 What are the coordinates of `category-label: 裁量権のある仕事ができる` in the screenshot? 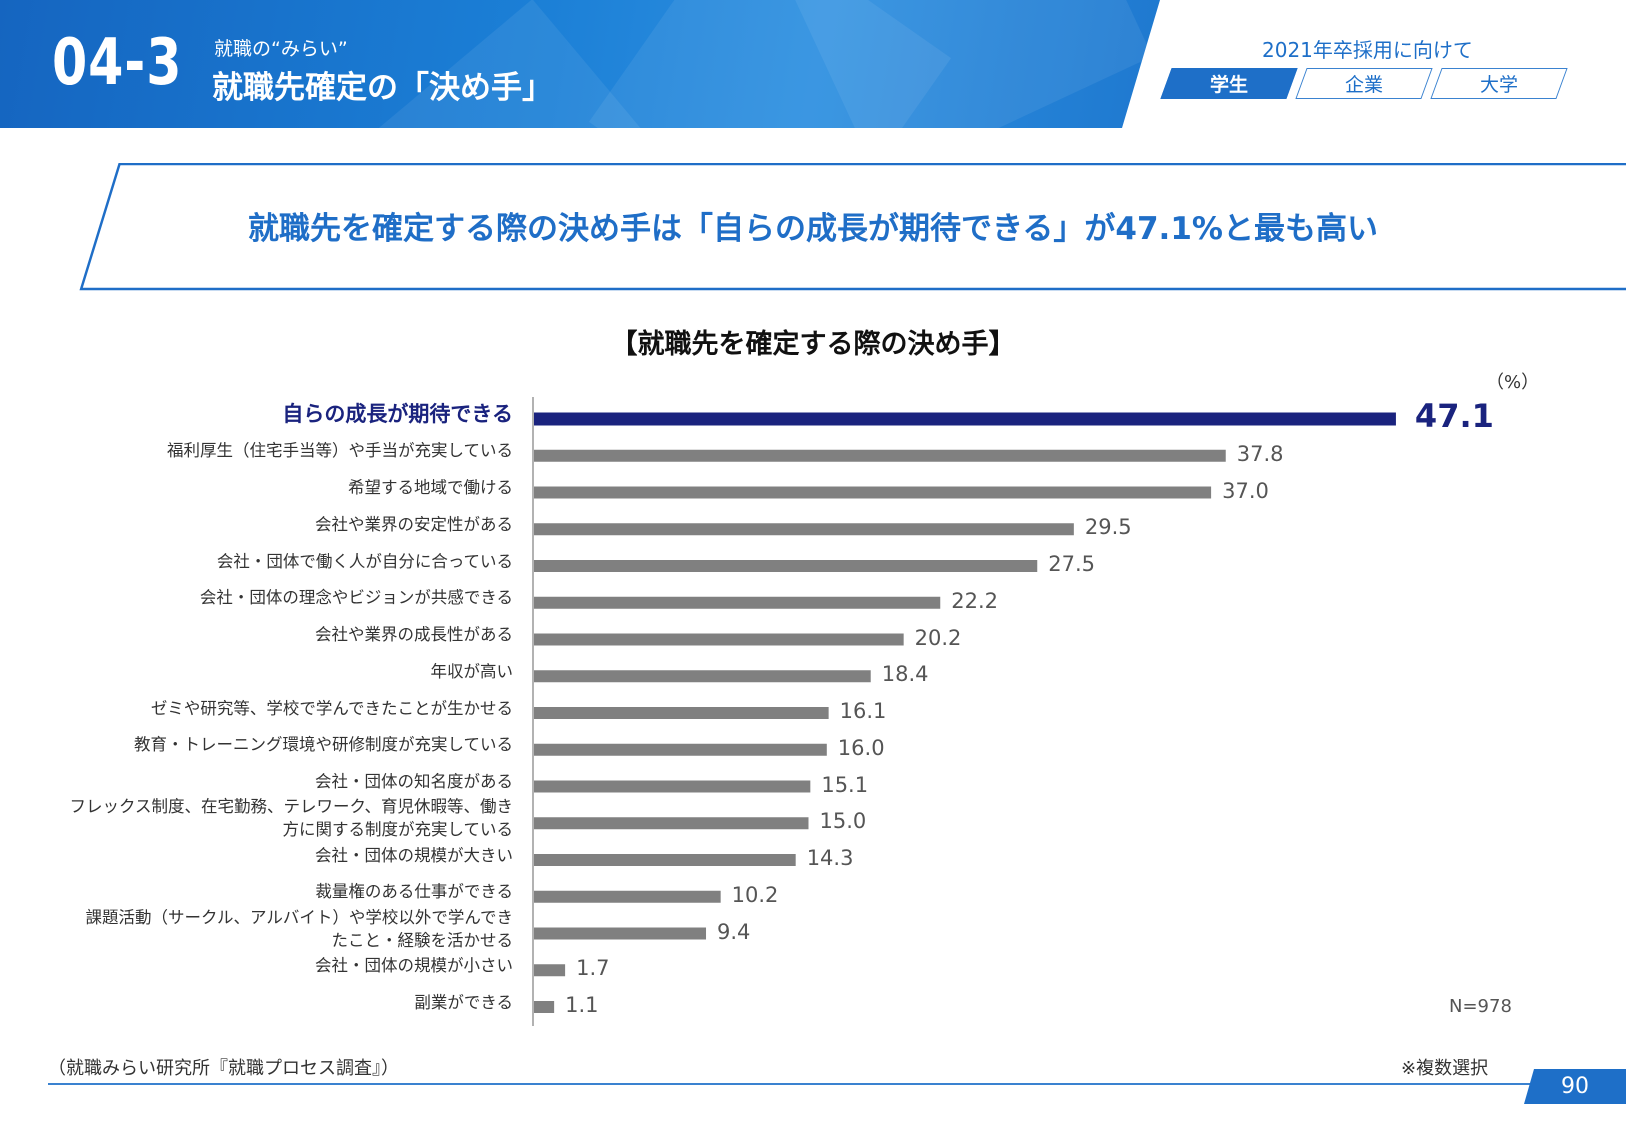 It's located at (414, 891).